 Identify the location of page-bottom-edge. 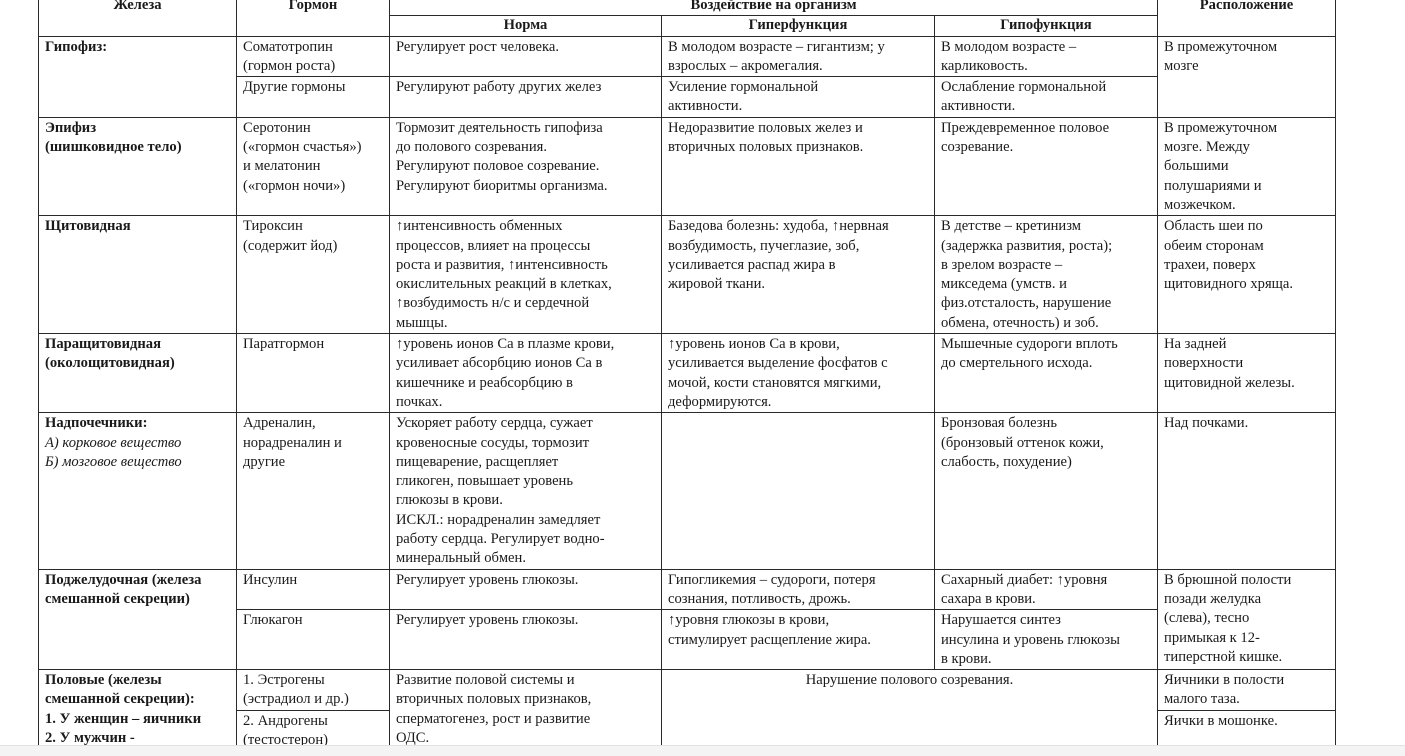
(702, 750).